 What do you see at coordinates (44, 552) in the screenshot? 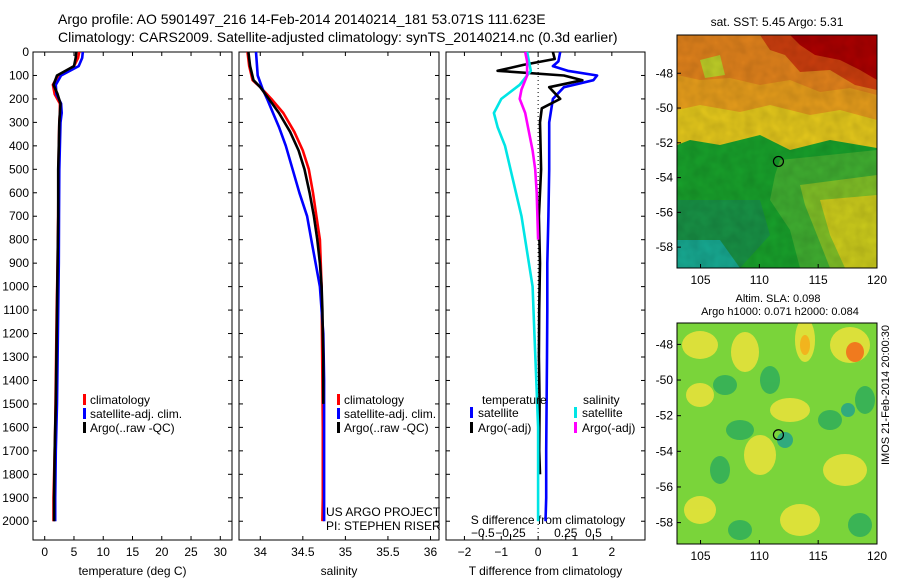
I see `temp-x-tick-label: 0` at bounding box center [44, 552].